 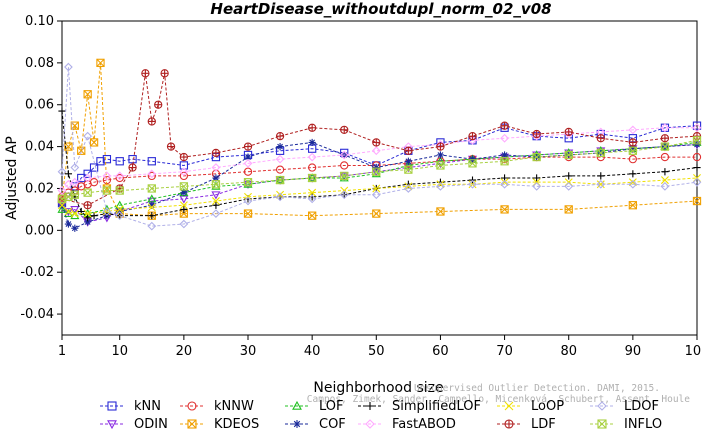 I want to click on x-tick-label: 80, so click(x=568, y=351).